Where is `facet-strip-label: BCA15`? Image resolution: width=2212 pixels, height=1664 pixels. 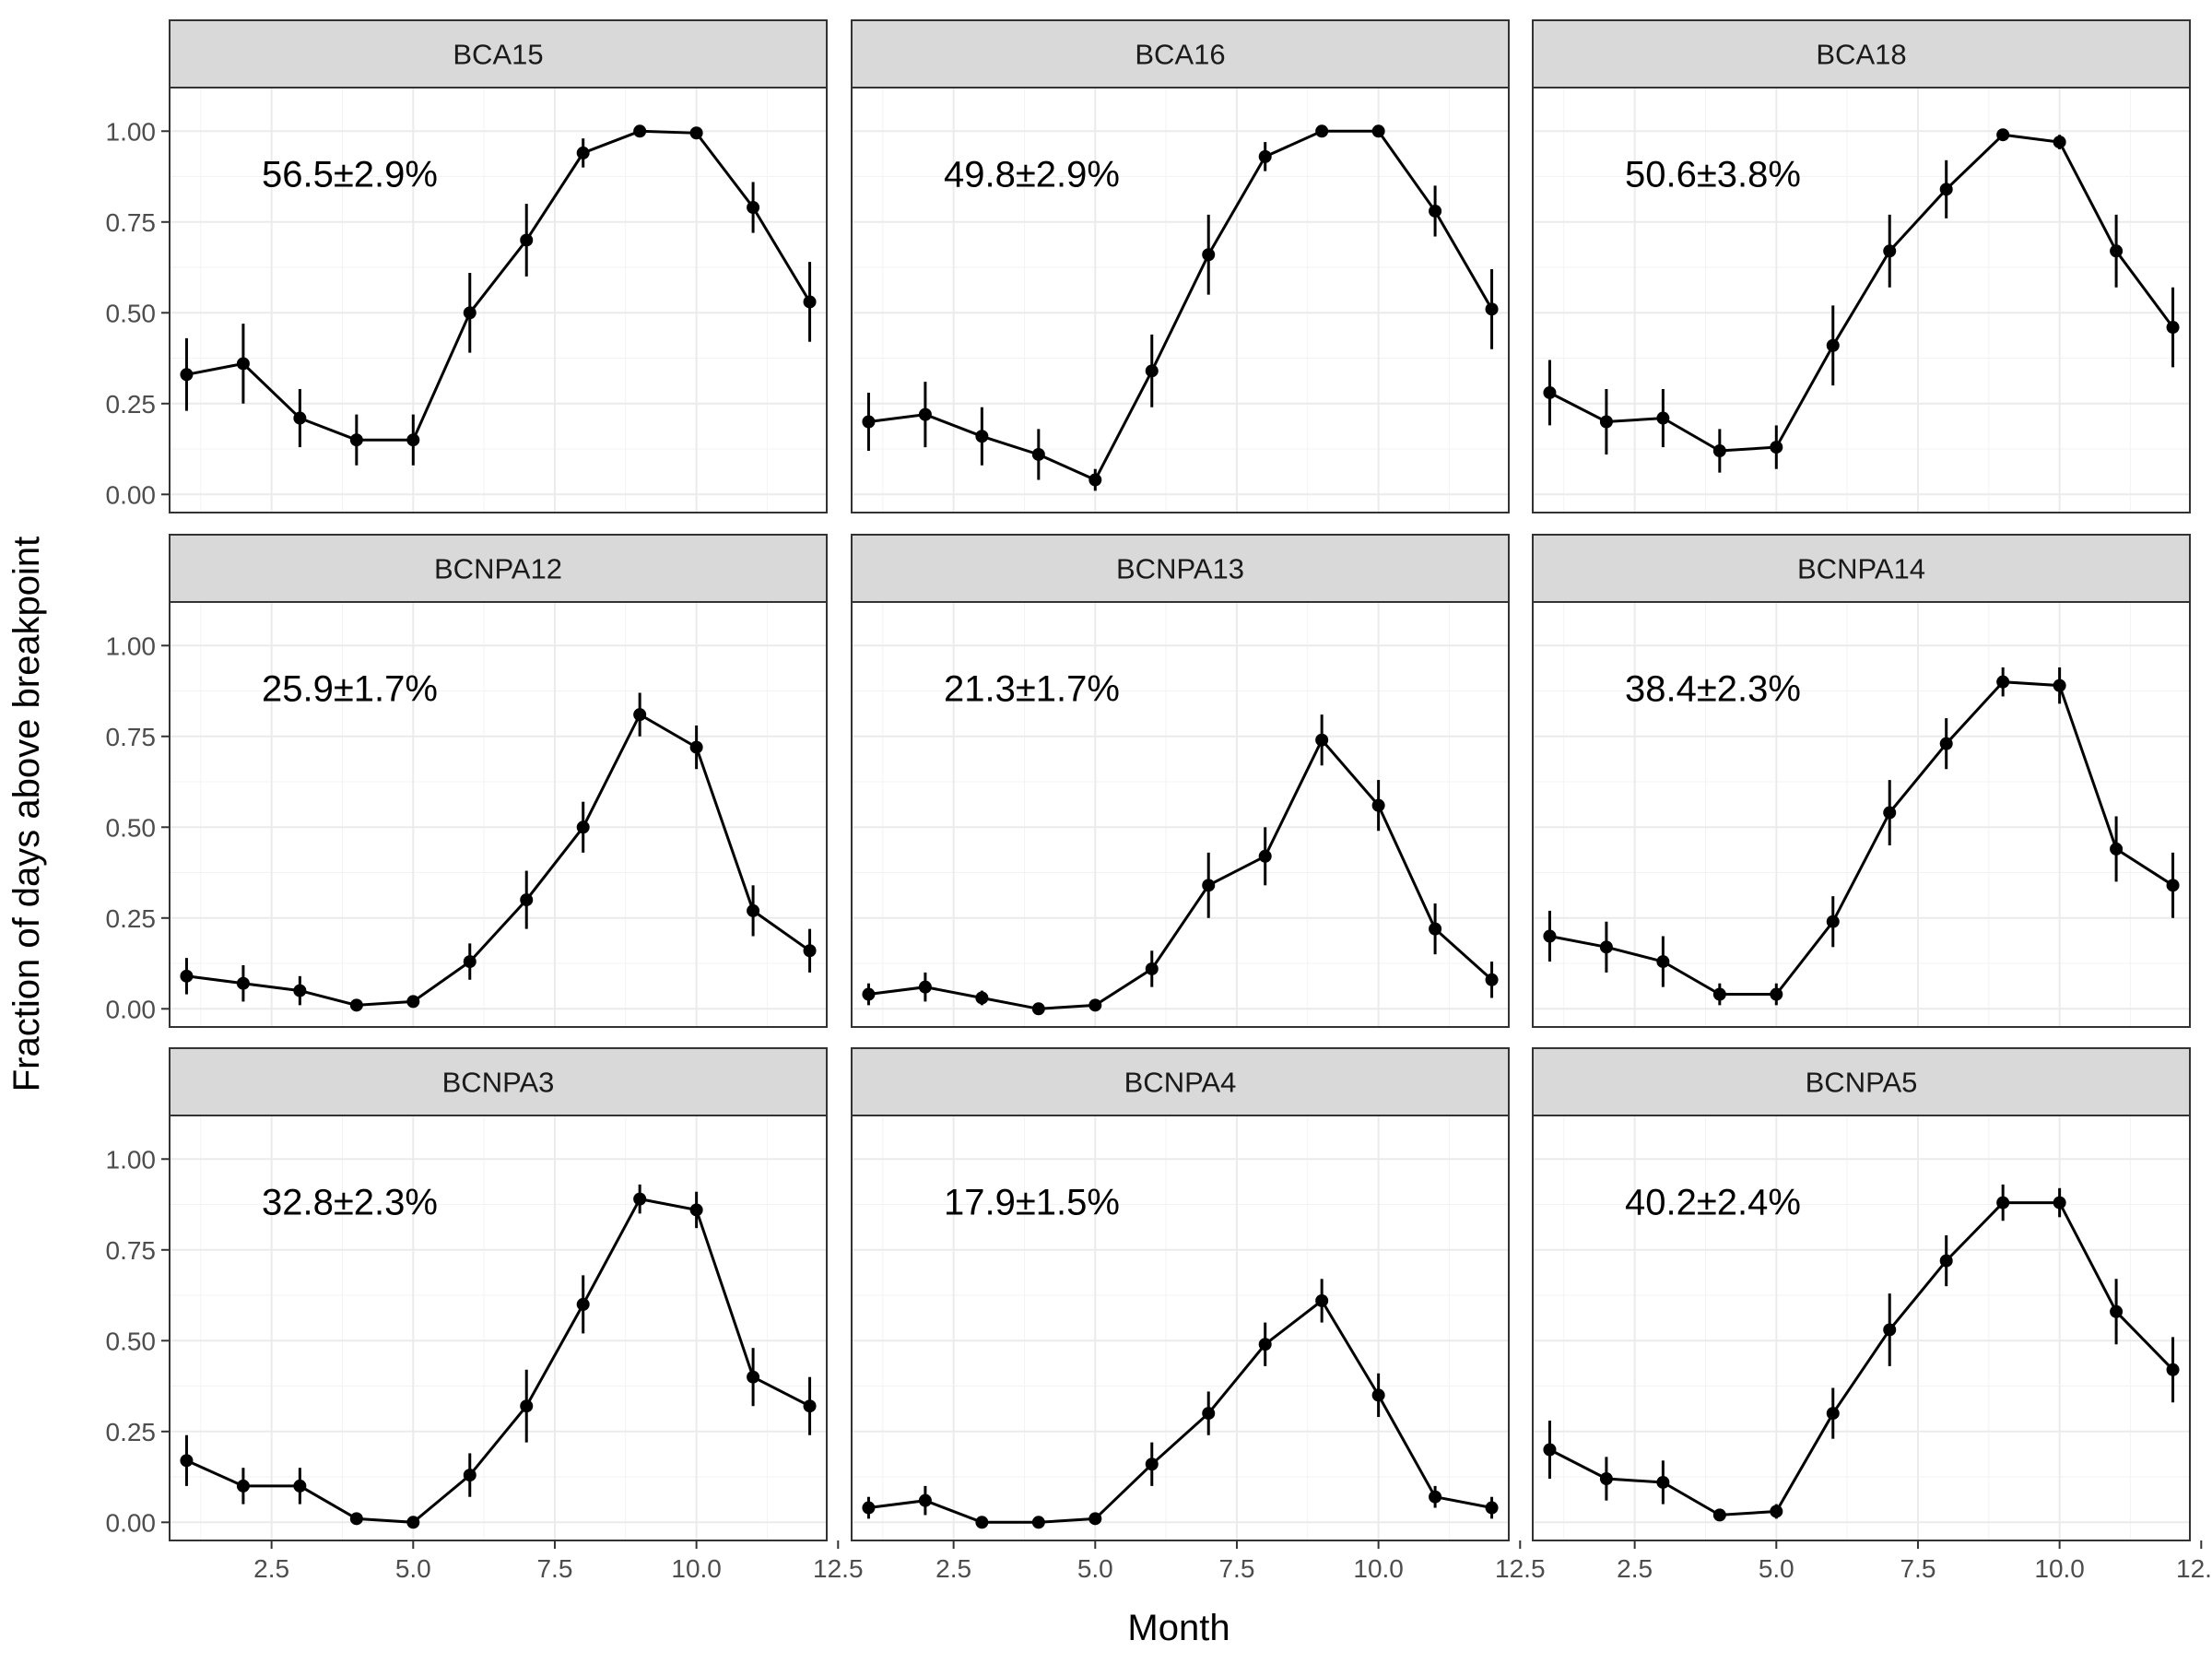 facet-strip-label: BCA15 is located at coordinates (498, 55).